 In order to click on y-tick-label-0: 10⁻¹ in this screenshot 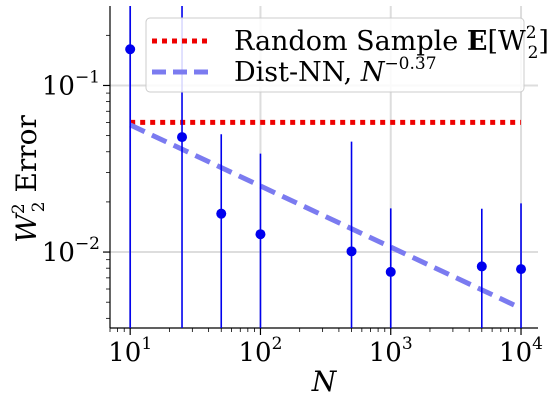, I will do `click(71, 84)`.